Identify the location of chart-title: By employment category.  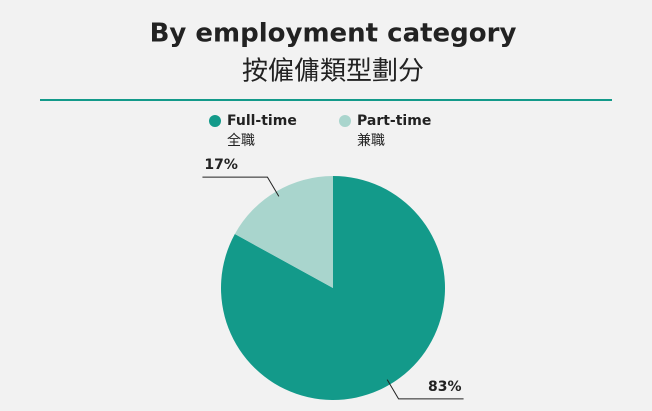
(333, 34).